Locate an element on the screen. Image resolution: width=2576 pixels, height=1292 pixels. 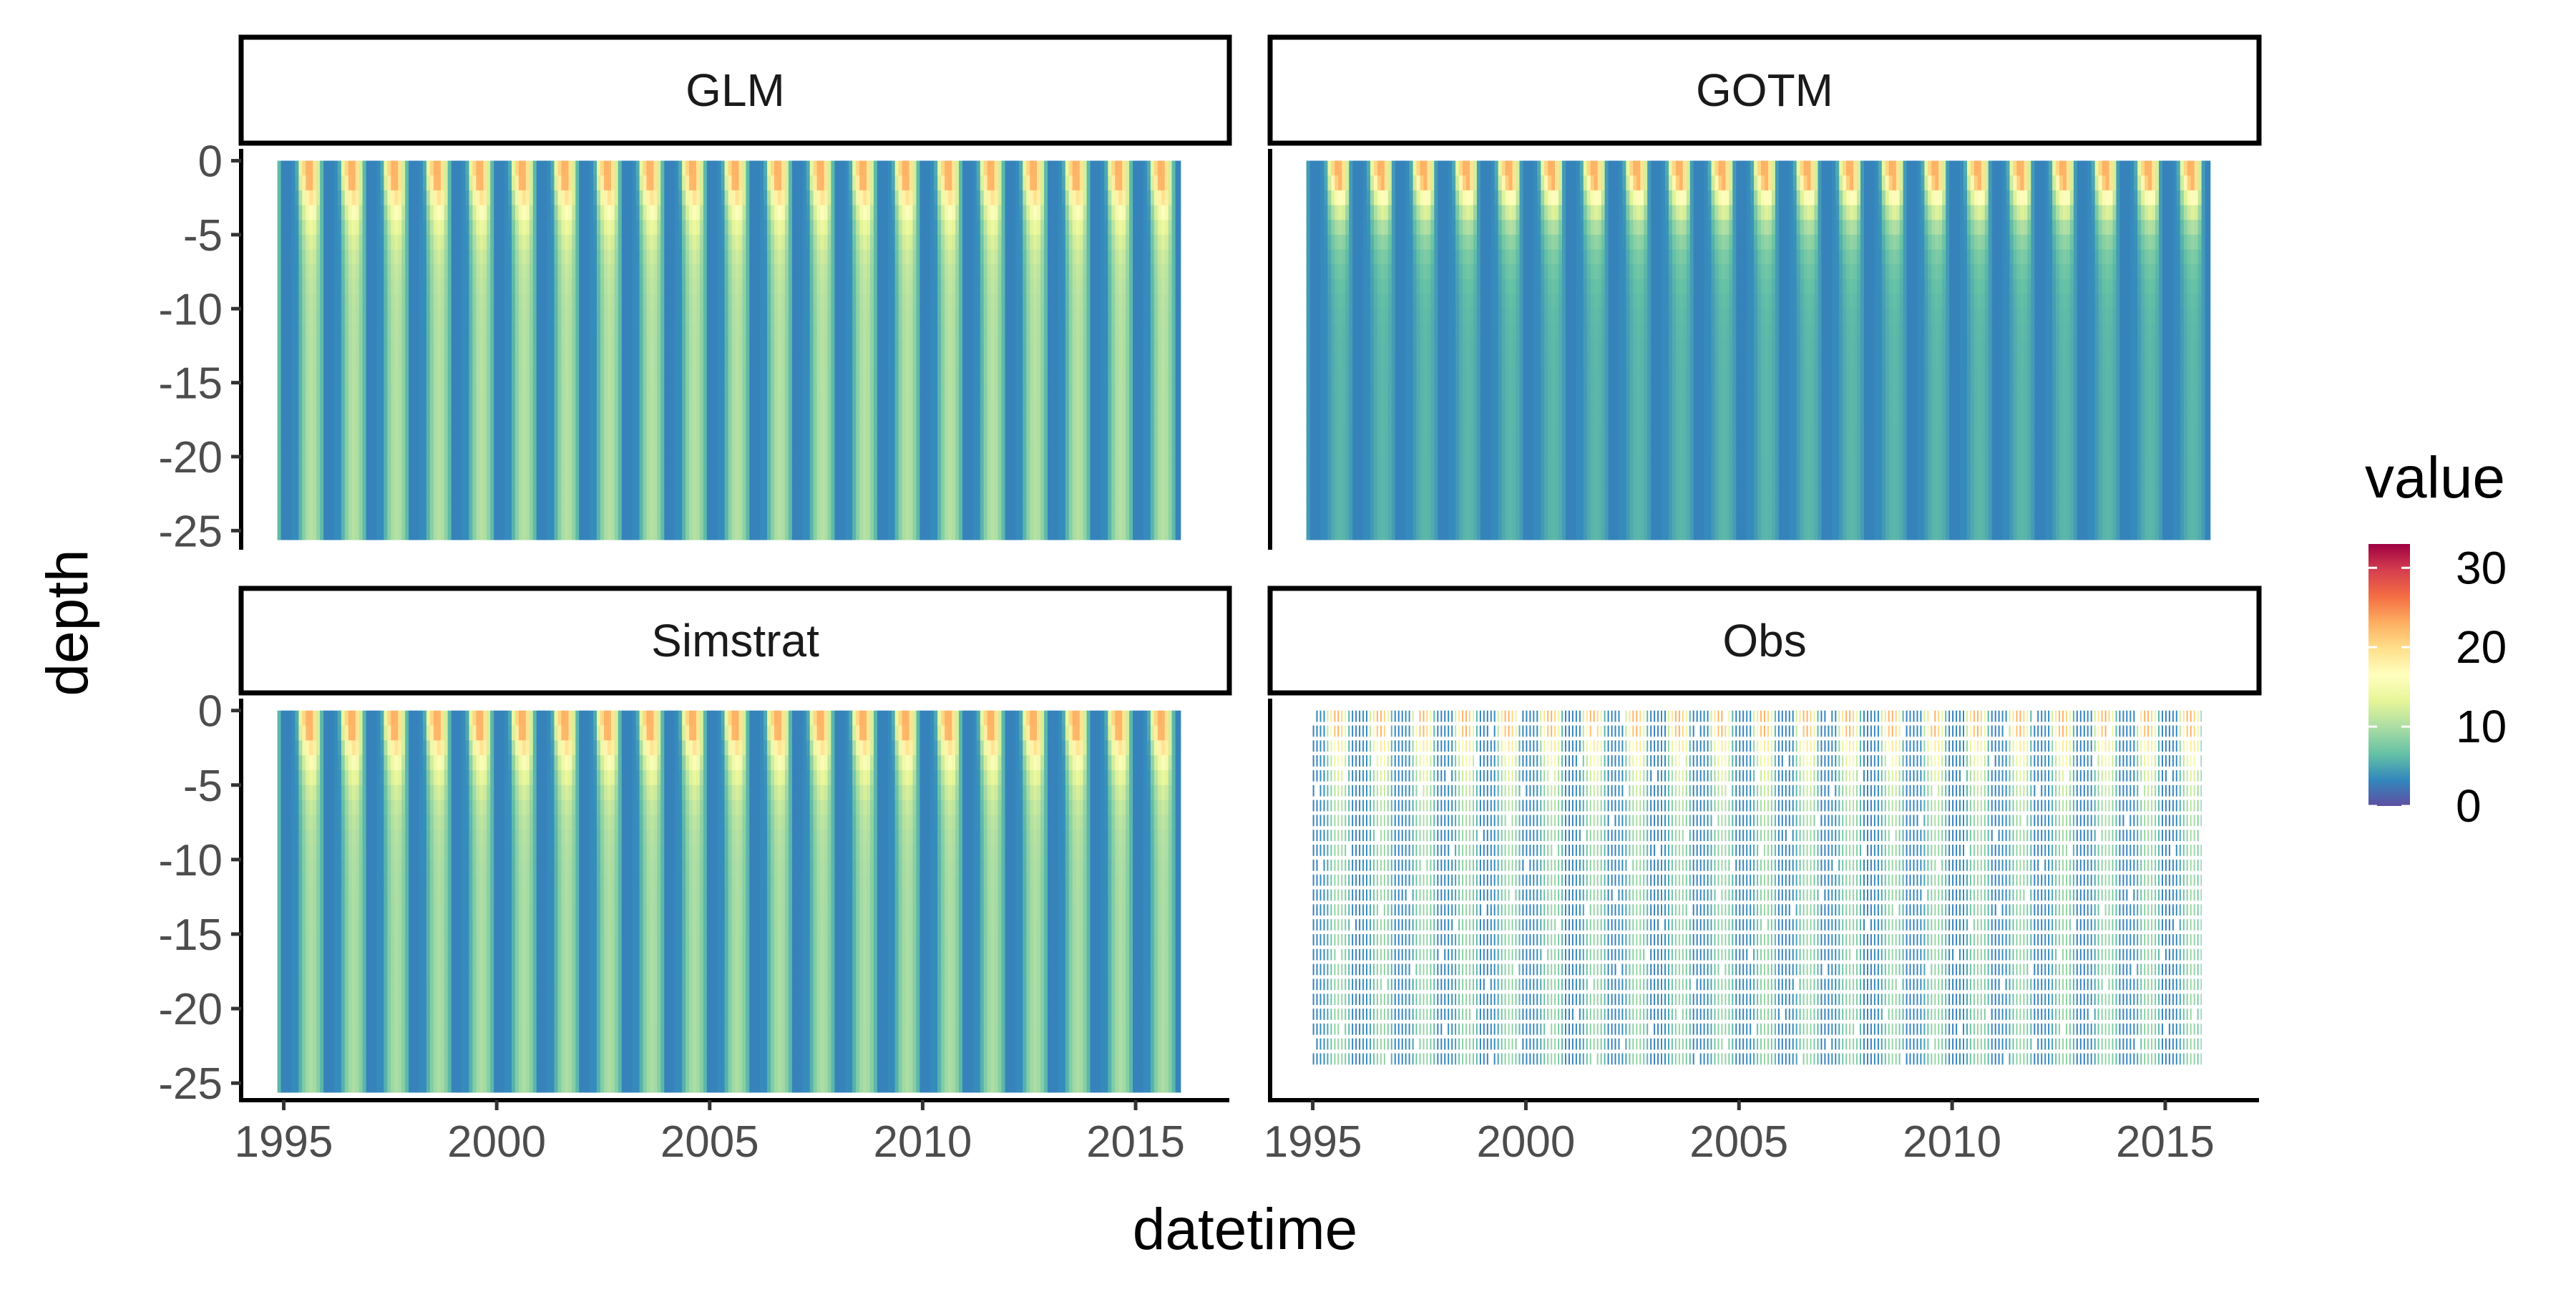
panel-strip is located at coordinates (735, 90).